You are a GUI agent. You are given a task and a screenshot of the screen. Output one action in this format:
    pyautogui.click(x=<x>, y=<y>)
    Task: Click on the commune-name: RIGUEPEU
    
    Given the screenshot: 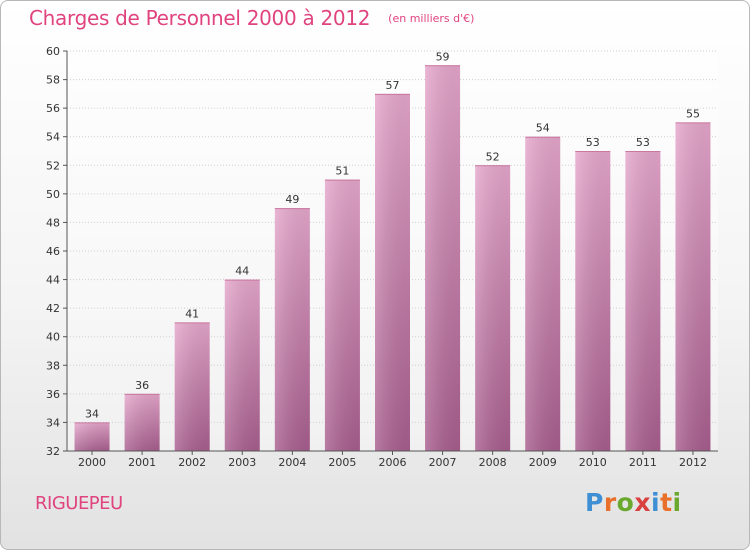 What is the action you would take?
    pyautogui.click(x=79, y=503)
    